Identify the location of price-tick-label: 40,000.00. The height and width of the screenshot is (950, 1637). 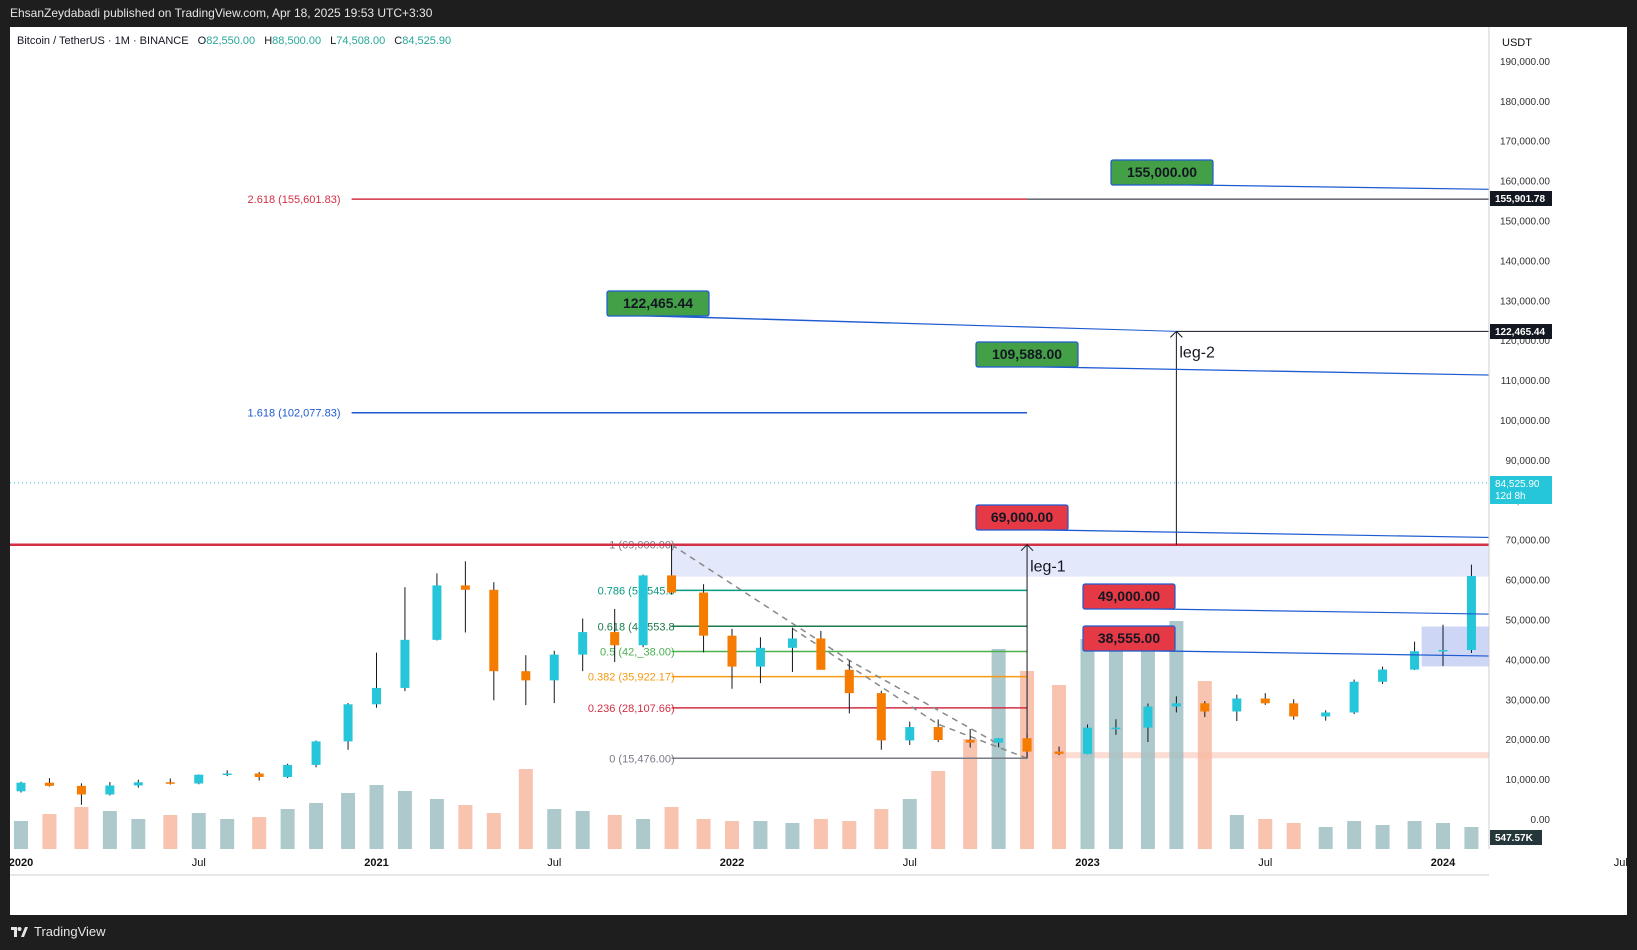
(1528, 660).